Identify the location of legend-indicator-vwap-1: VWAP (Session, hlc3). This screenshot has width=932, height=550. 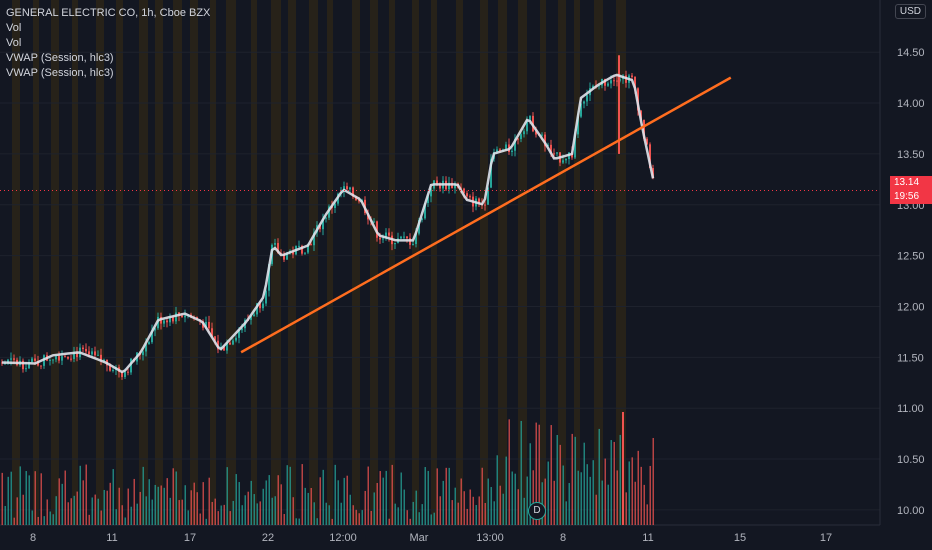
(60, 58).